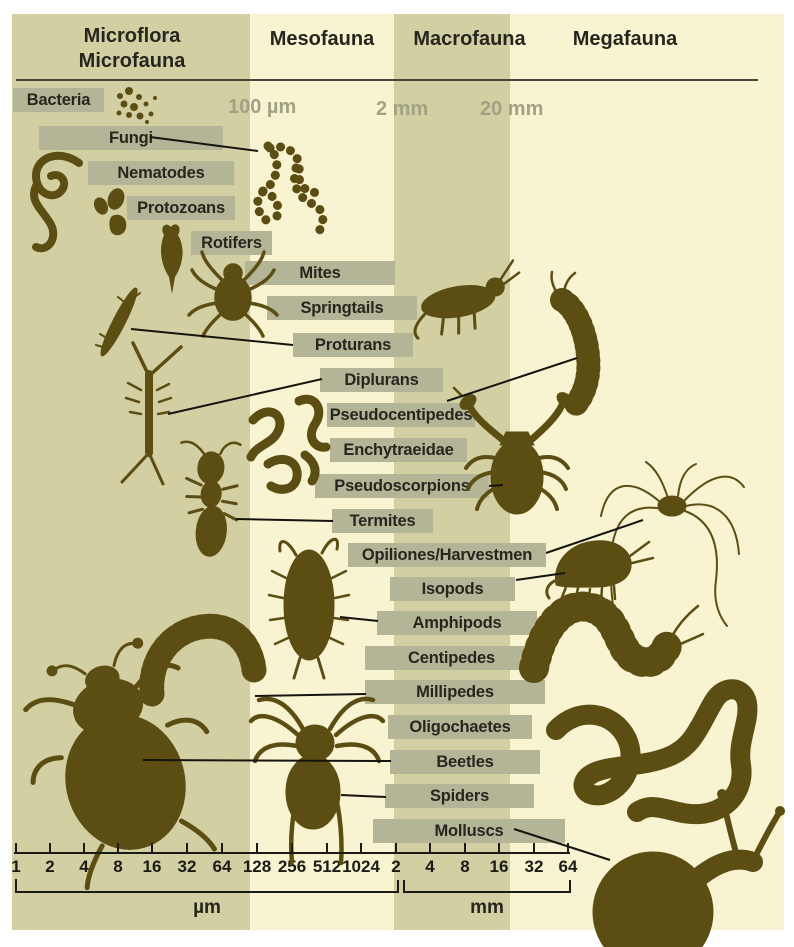  What do you see at coordinates (387, 80) in the screenshot?
I see `header-divider-line` at bounding box center [387, 80].